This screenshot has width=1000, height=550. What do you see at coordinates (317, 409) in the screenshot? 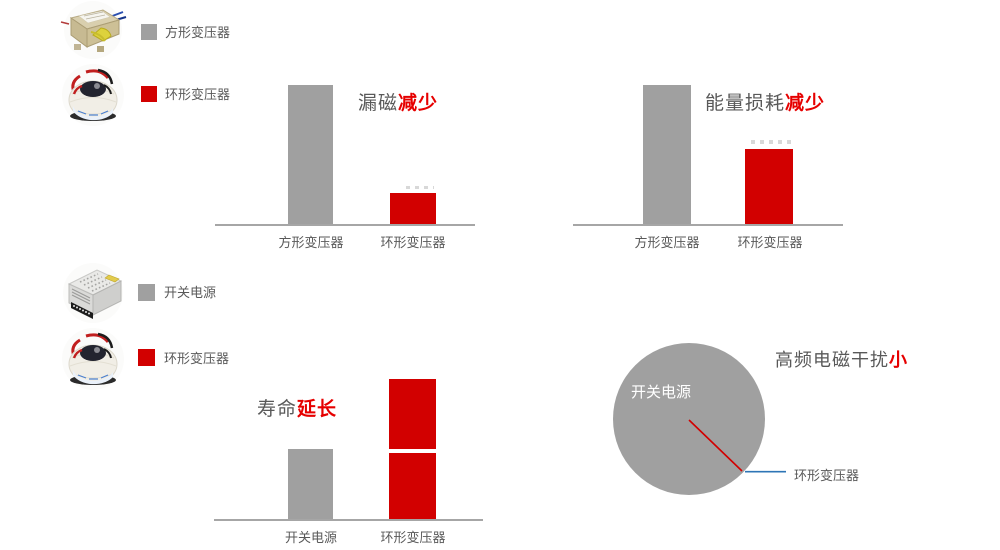
I see `chart-title-accent: 延长` at bounding box center [317, 409].